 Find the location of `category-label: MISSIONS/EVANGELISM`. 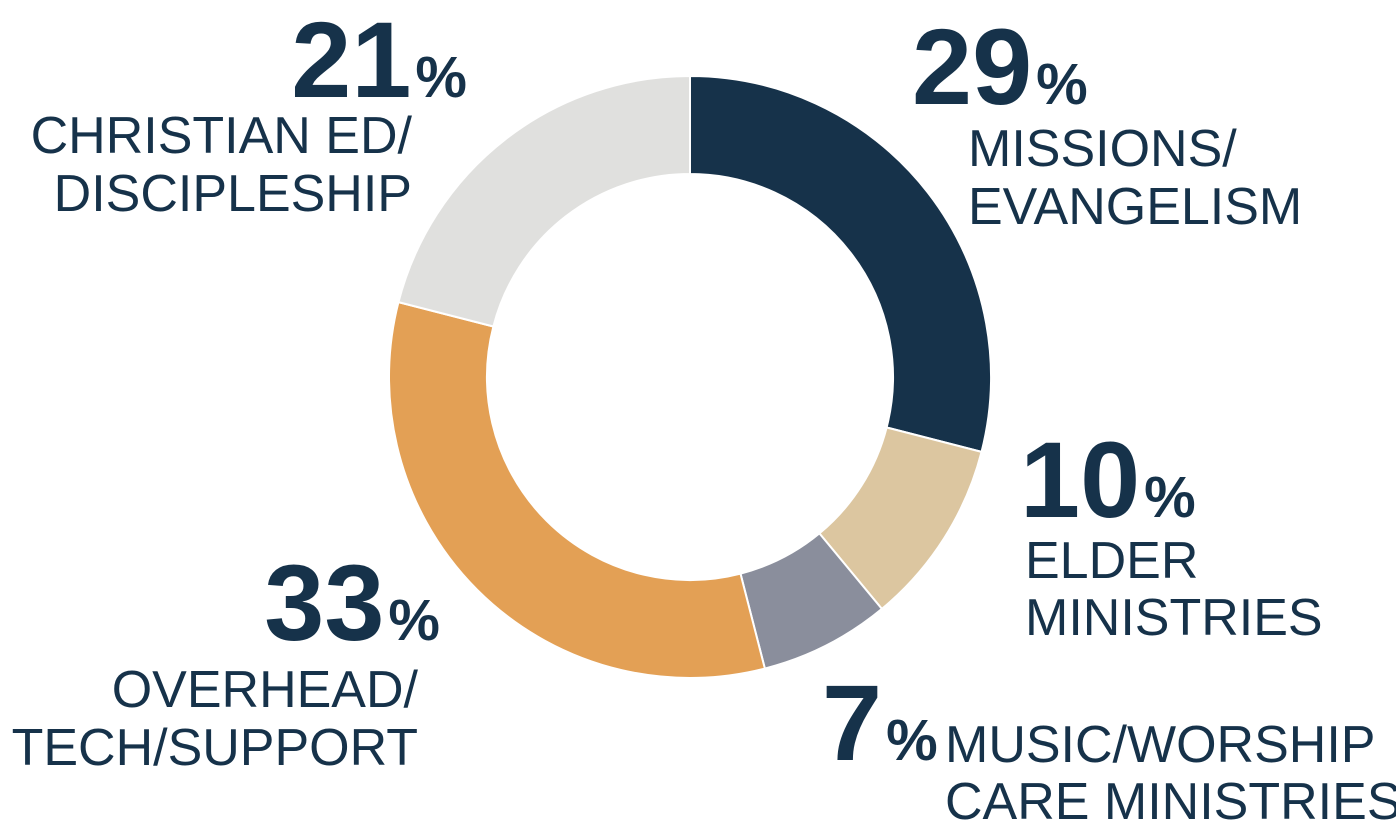

category-label: MISSIONS/EVANGELISM is located at coordinates (1135, 178).